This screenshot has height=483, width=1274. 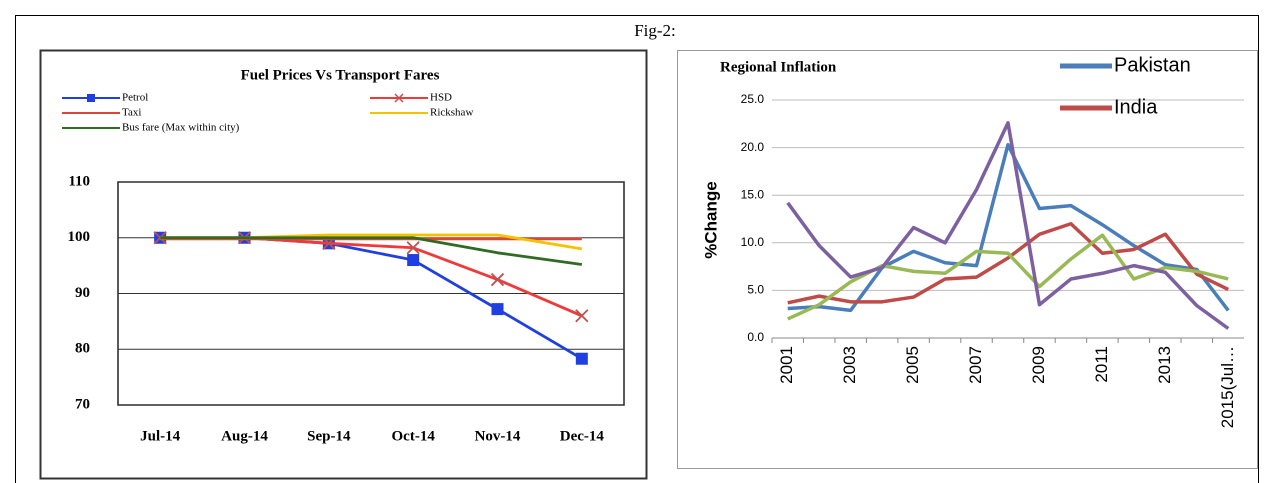 What do you see at coordinates (414, 436) in the screenshot?
I see `x-tick-label: Oct-14` at bounding box center [414, 436].